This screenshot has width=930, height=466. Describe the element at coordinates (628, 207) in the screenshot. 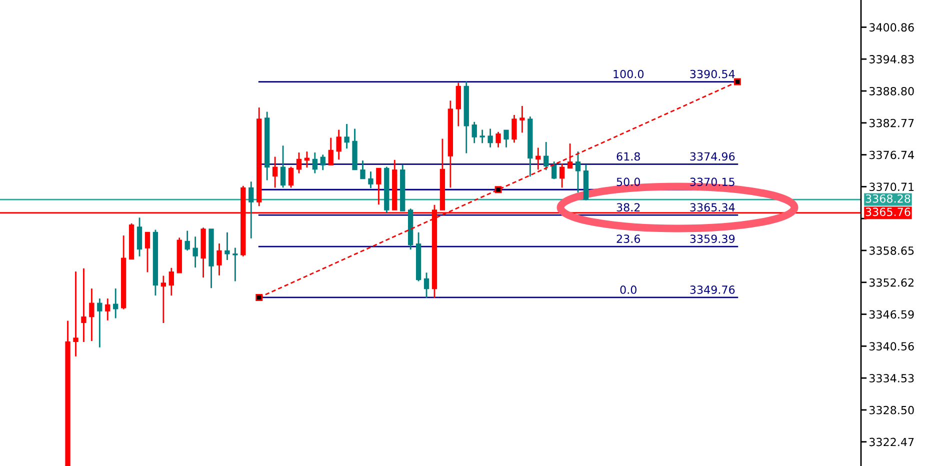

I see `annotation: 38.2` at that location.